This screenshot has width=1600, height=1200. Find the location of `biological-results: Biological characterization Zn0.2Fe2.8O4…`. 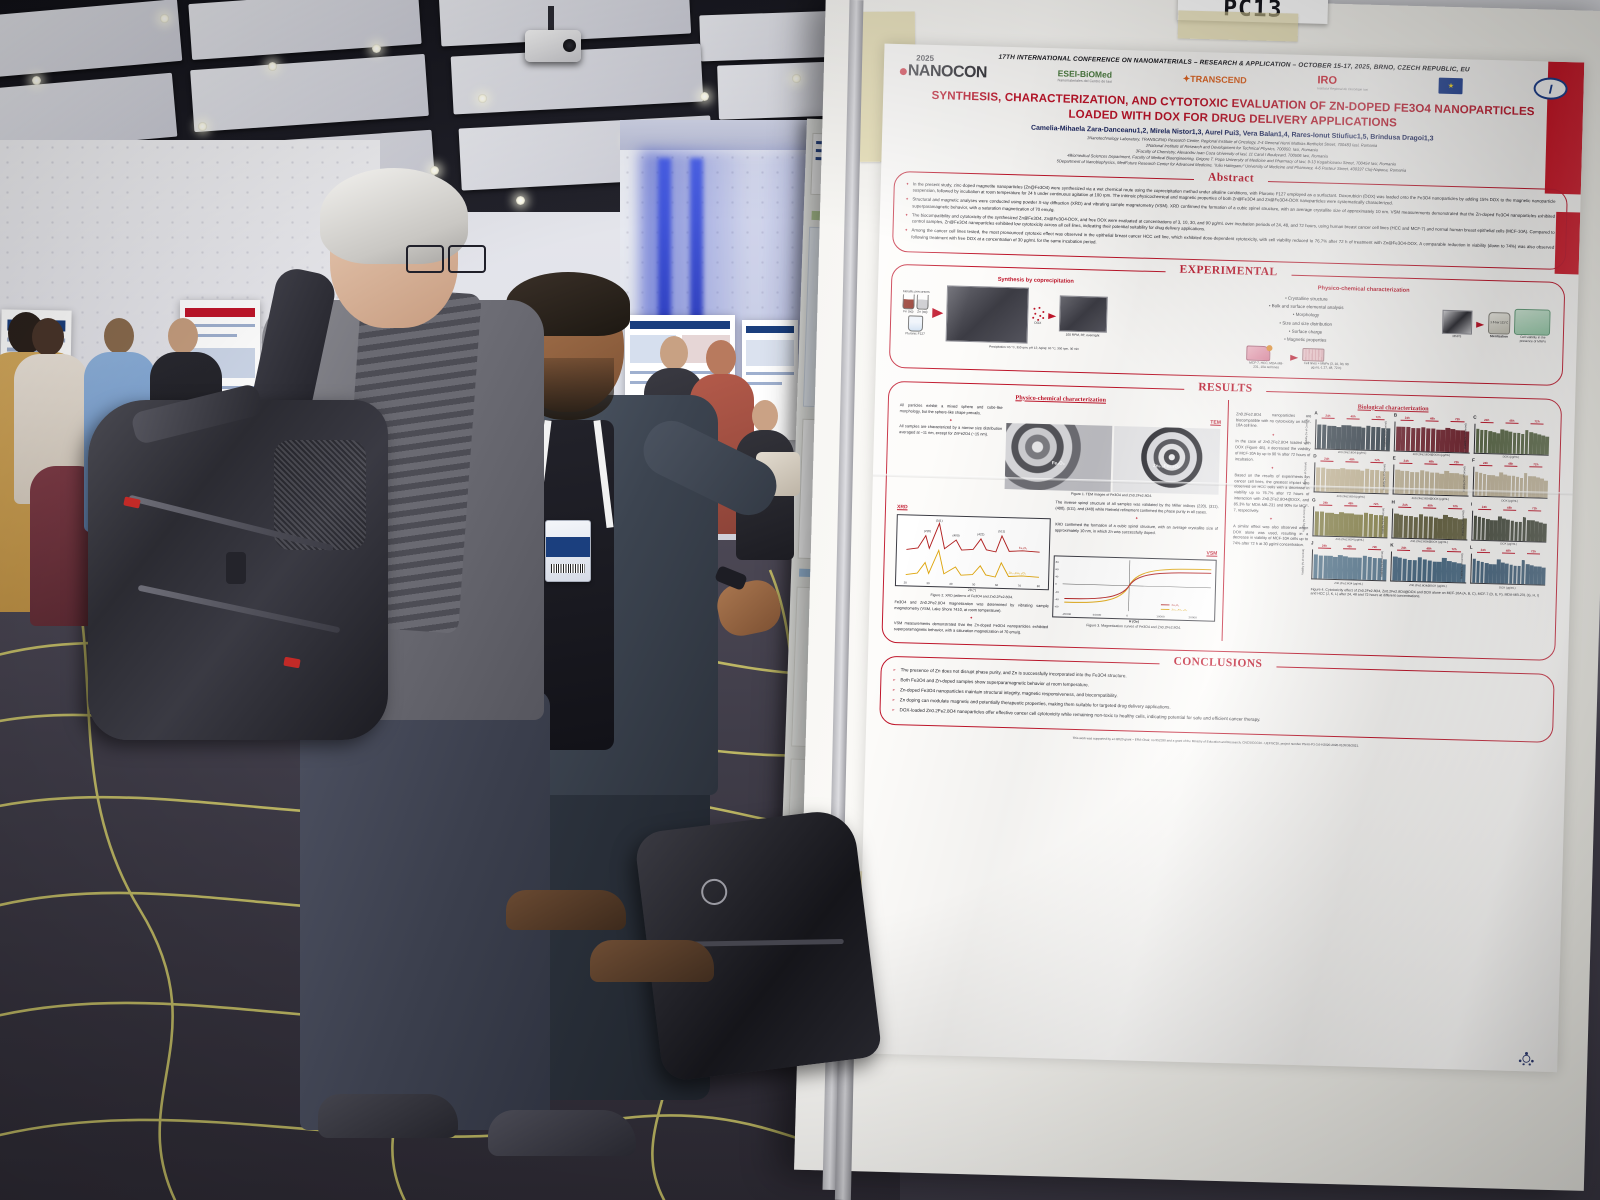

biological-results: Biological characterization Zn0.2Fe2.8O4… is located at coordinates (1385, 524).